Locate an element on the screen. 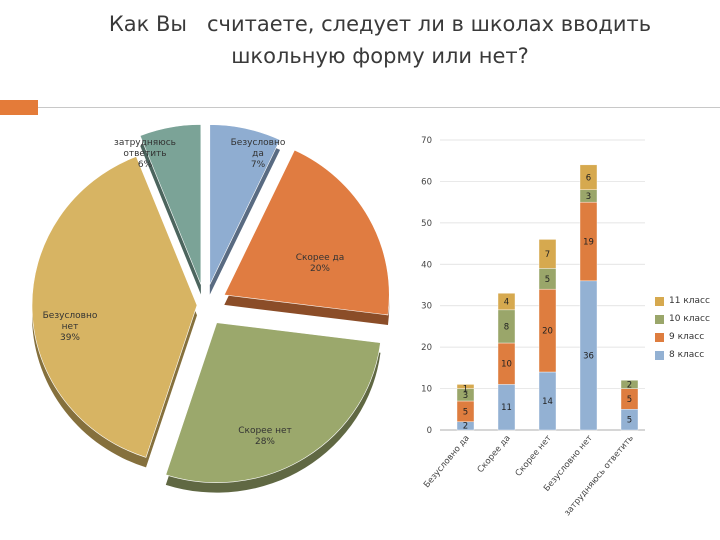  legend-label-10: 10 класс is located at coordinates (689, 319).